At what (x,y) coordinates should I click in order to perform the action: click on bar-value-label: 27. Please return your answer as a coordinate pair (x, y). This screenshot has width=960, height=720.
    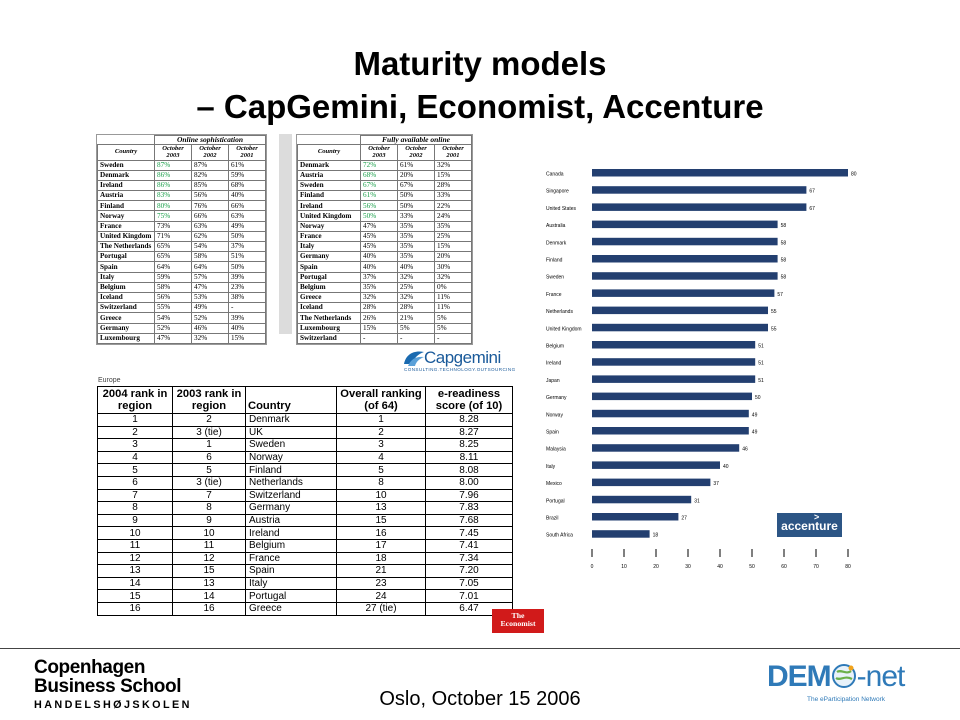
    Looking at the image, I should click on (684, 519).